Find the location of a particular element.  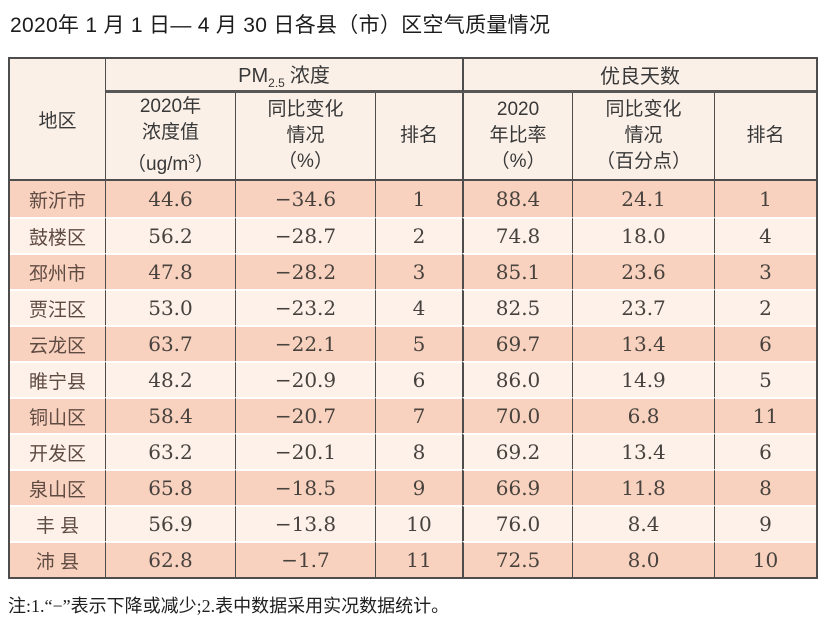

pm-change-cell: −1.7 is located at coordinates (305, 559).